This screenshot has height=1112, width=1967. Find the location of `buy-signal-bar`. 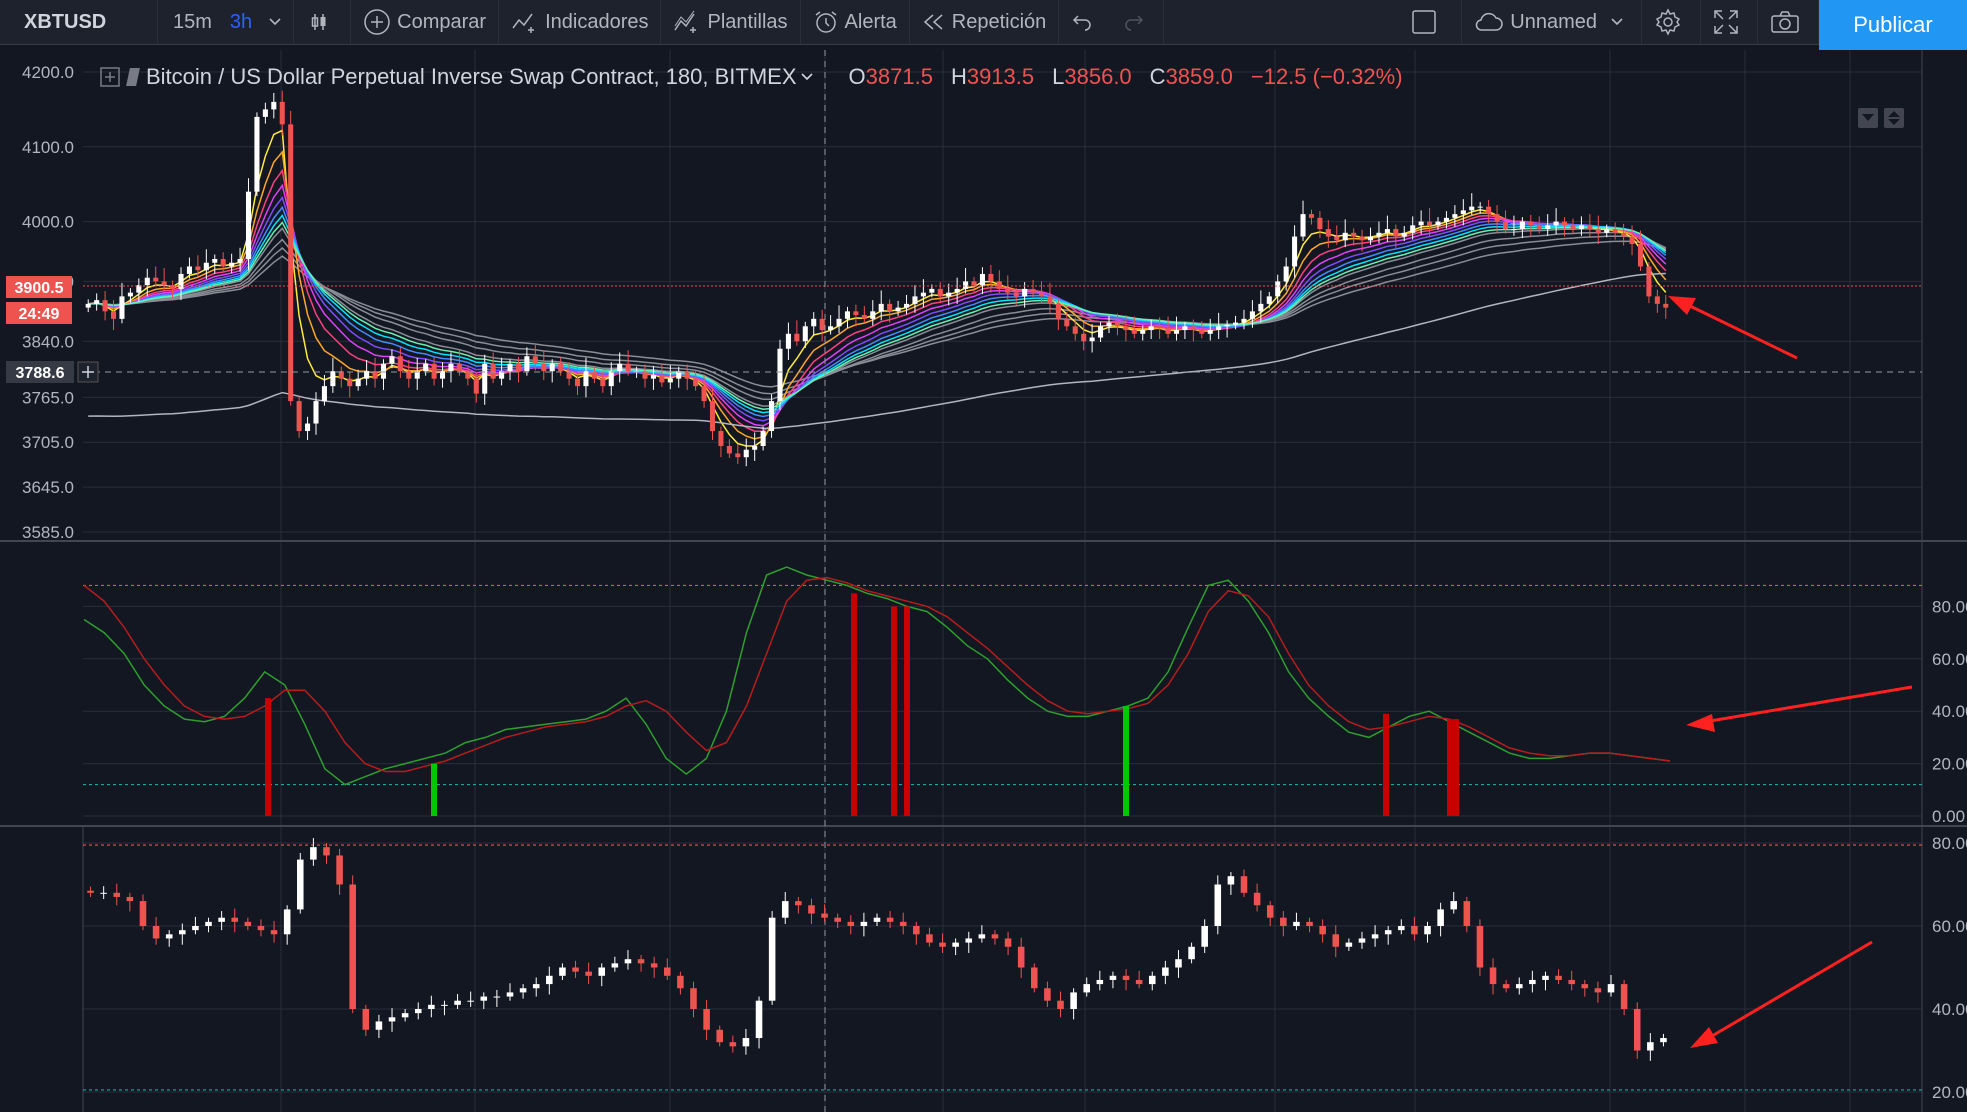

buy-signal-bar is located at coordinates (1126, 760).